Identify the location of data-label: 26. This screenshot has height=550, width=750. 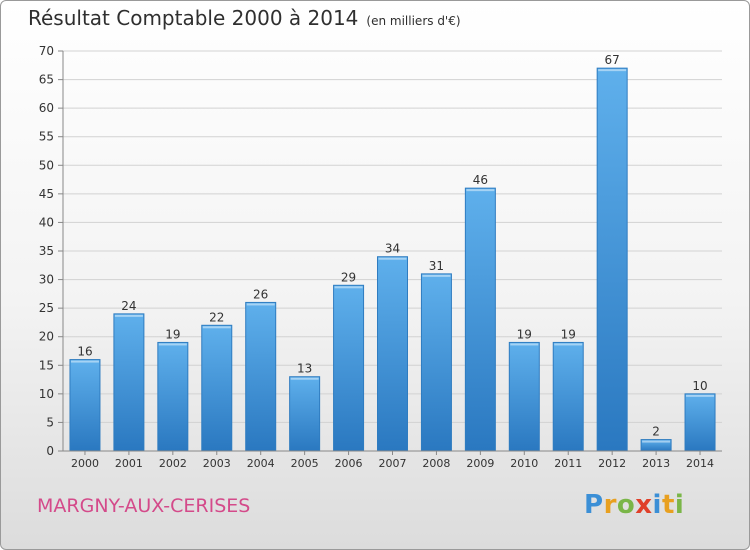
(260, 294).